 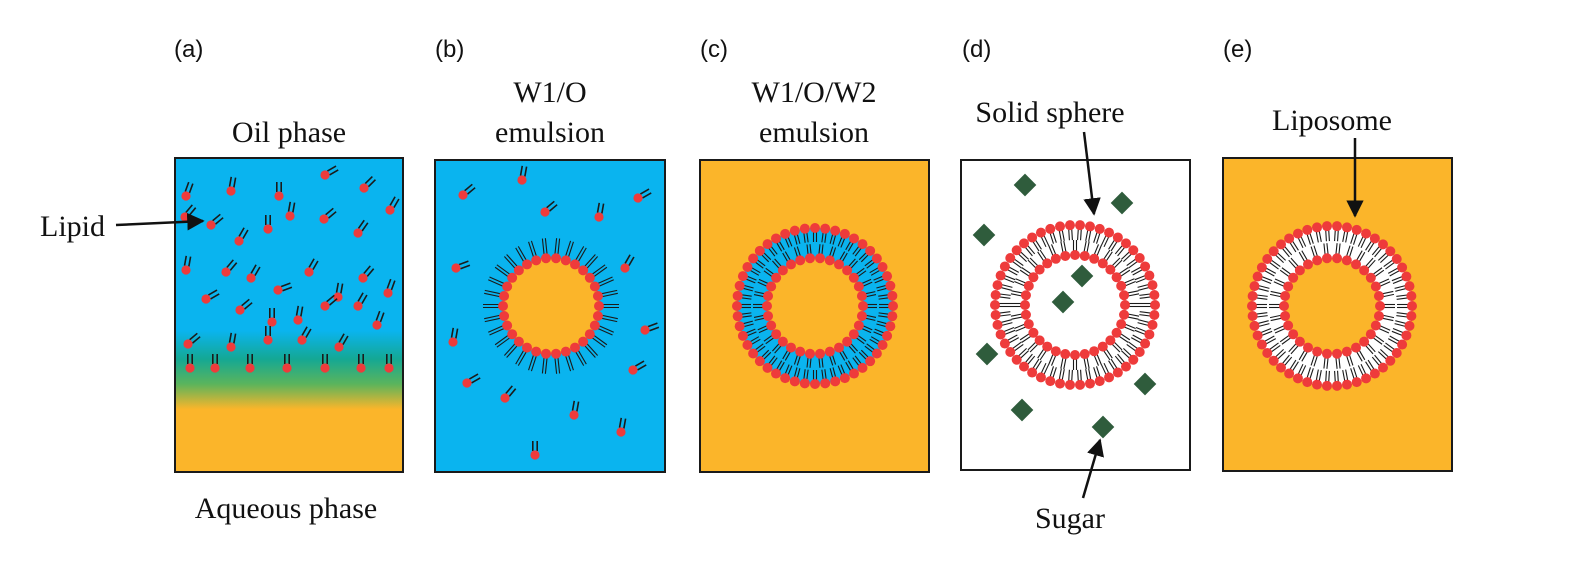 I want to click on panel-e, so click(x=1337, y=314).